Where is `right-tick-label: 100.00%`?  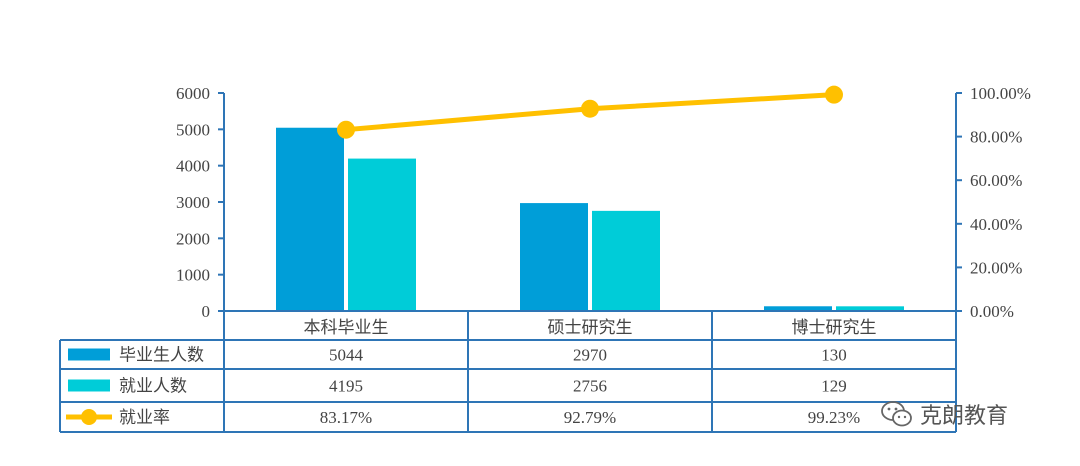 right-tick-label: 100.00% is located at coordinates (1000, 93).